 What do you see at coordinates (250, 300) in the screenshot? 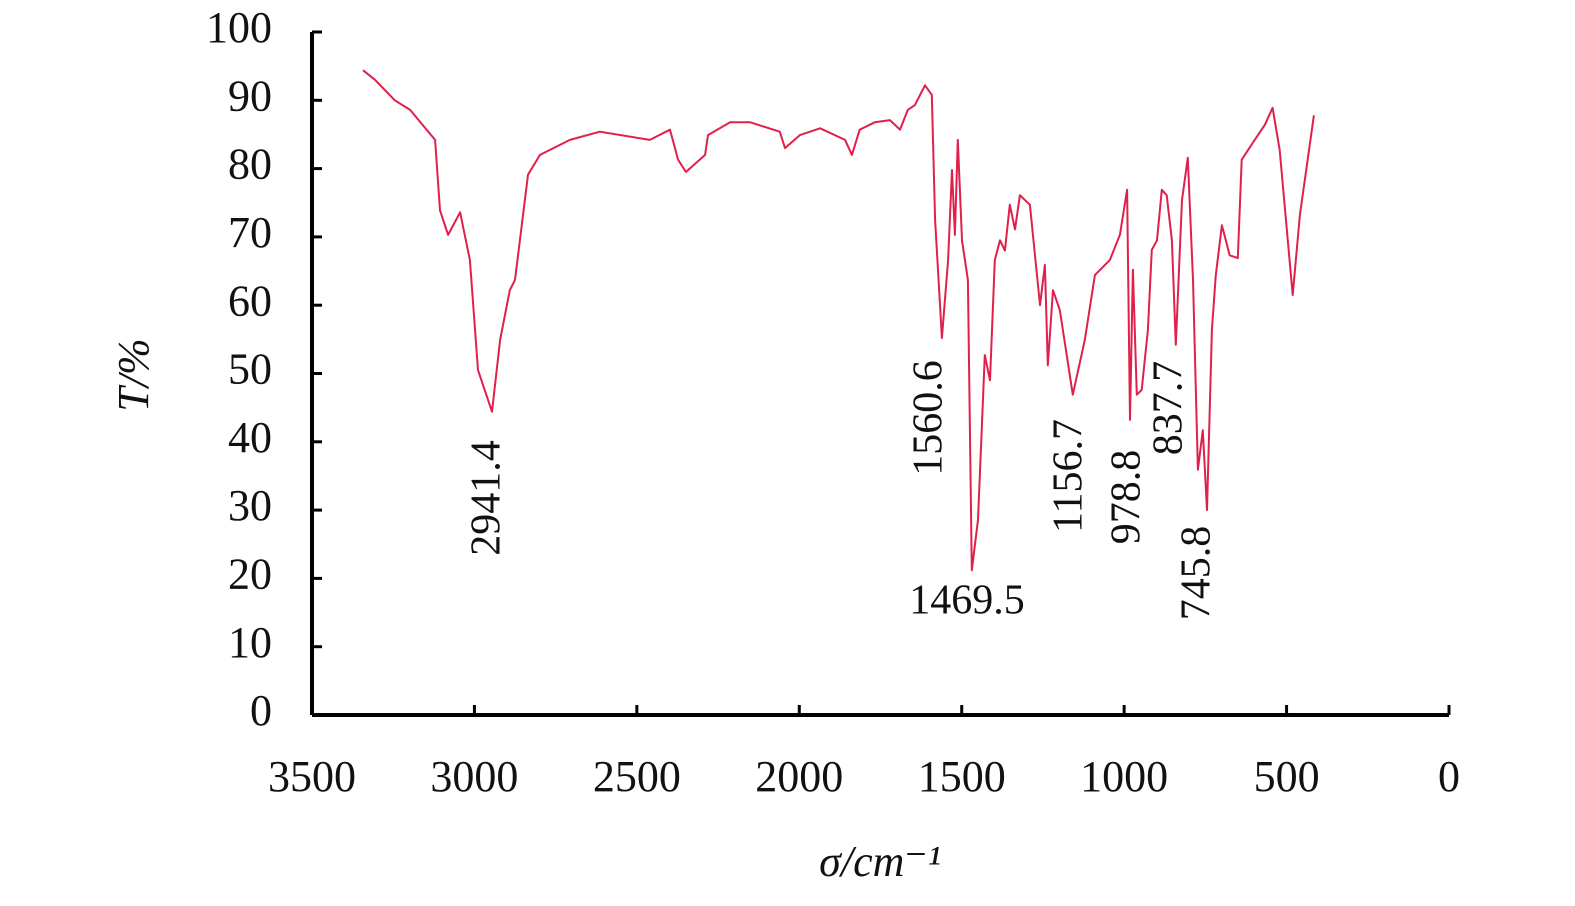
I see `y-tick-label: 60` at bounding box center [250, 300].